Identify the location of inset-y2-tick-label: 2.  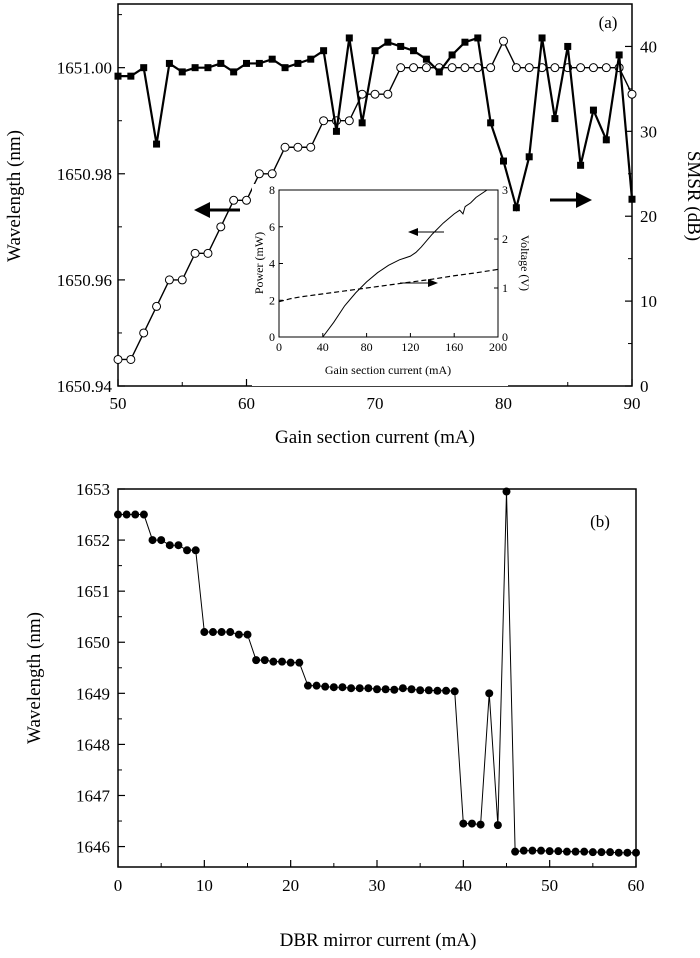
(505, 239).